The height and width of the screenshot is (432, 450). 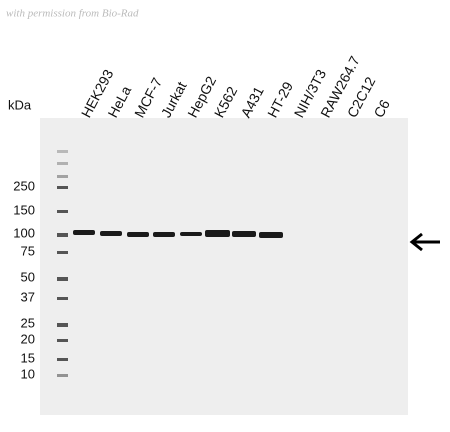 What do you see at coordinates (28, 373) in the screenshot?
I see `marker-label: 10` at bounding box center [28, 373].